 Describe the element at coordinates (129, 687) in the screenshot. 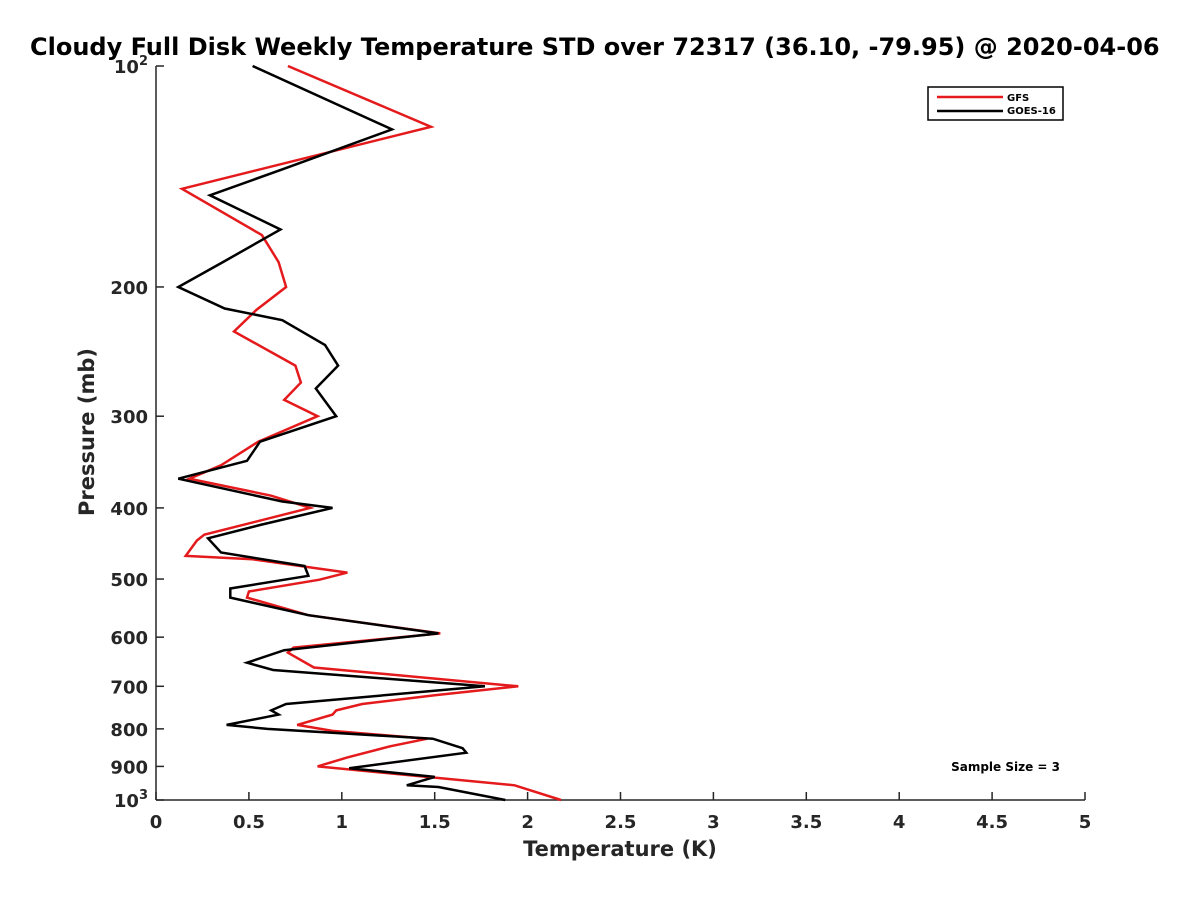

I see `y-tick-label: 700` at that location.